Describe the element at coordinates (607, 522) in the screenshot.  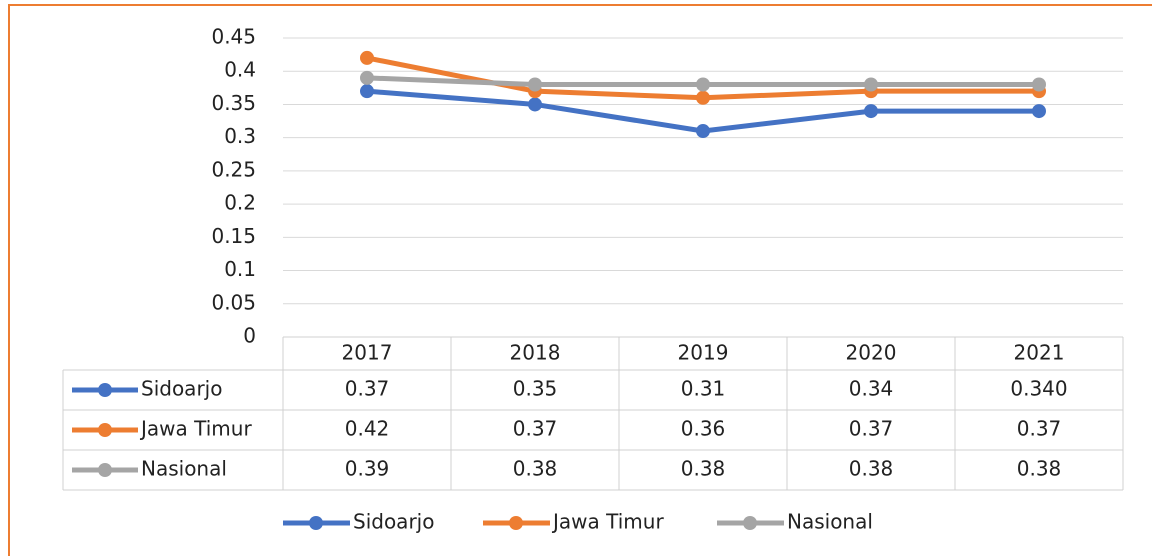
I see `legend-label: Jawa Timur` at that location.